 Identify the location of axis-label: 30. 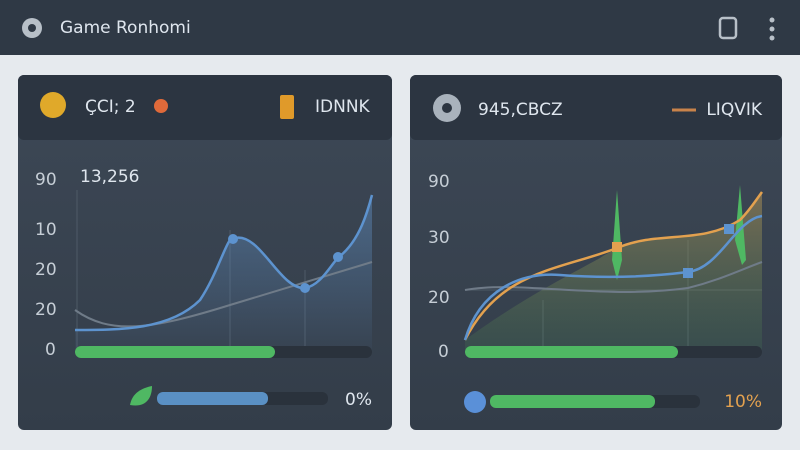
(439, 238).